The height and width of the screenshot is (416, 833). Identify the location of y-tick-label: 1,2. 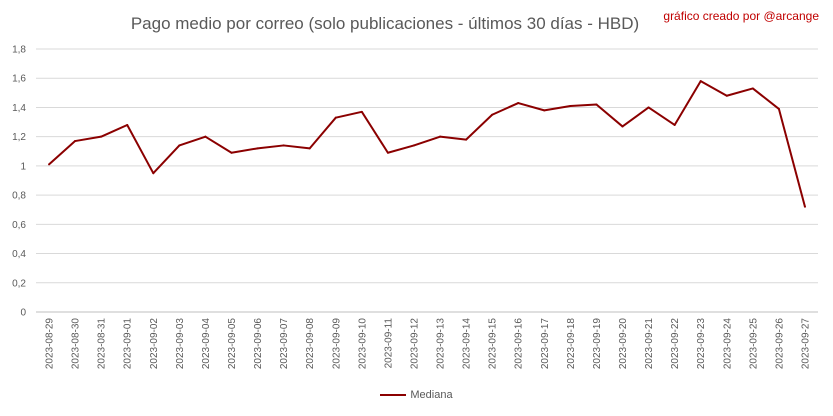
(19, 137).